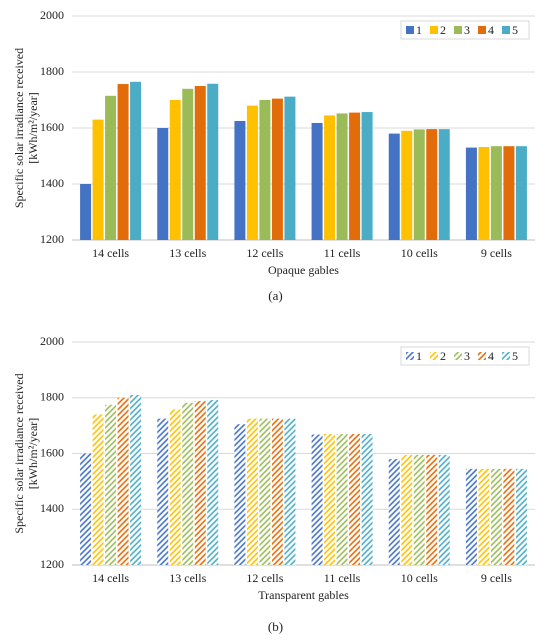  What do you see at coordinates (52, 508) in the screenshot?
I see `y-tick-label: 1400` at bounding box center [52, 508].